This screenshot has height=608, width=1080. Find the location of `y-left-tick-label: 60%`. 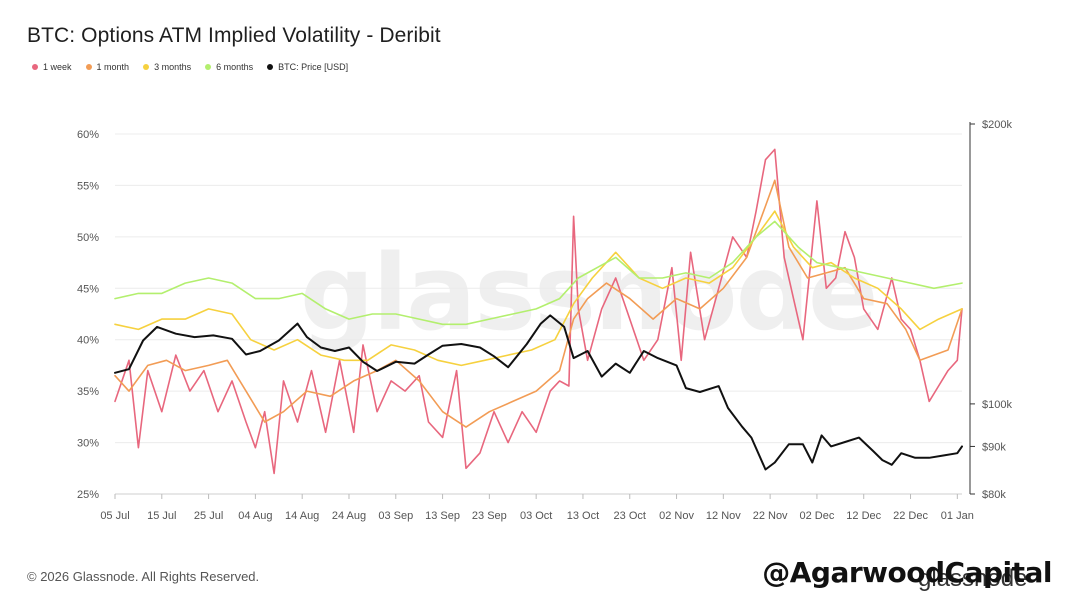

y-left-tick-label: 60% is located at coordinates (88, 135).